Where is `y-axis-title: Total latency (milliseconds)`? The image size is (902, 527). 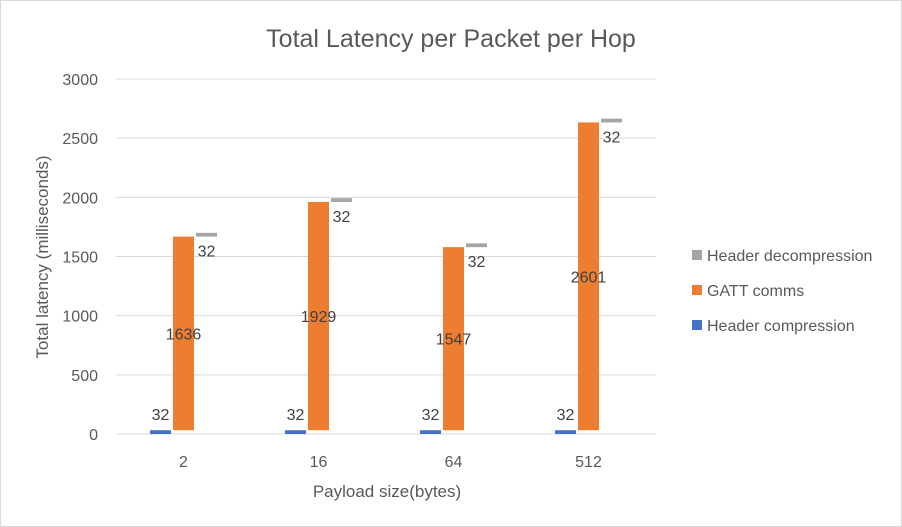
y-axis-title: Total latency (milliseconds) is located at coordinates (42, 256).